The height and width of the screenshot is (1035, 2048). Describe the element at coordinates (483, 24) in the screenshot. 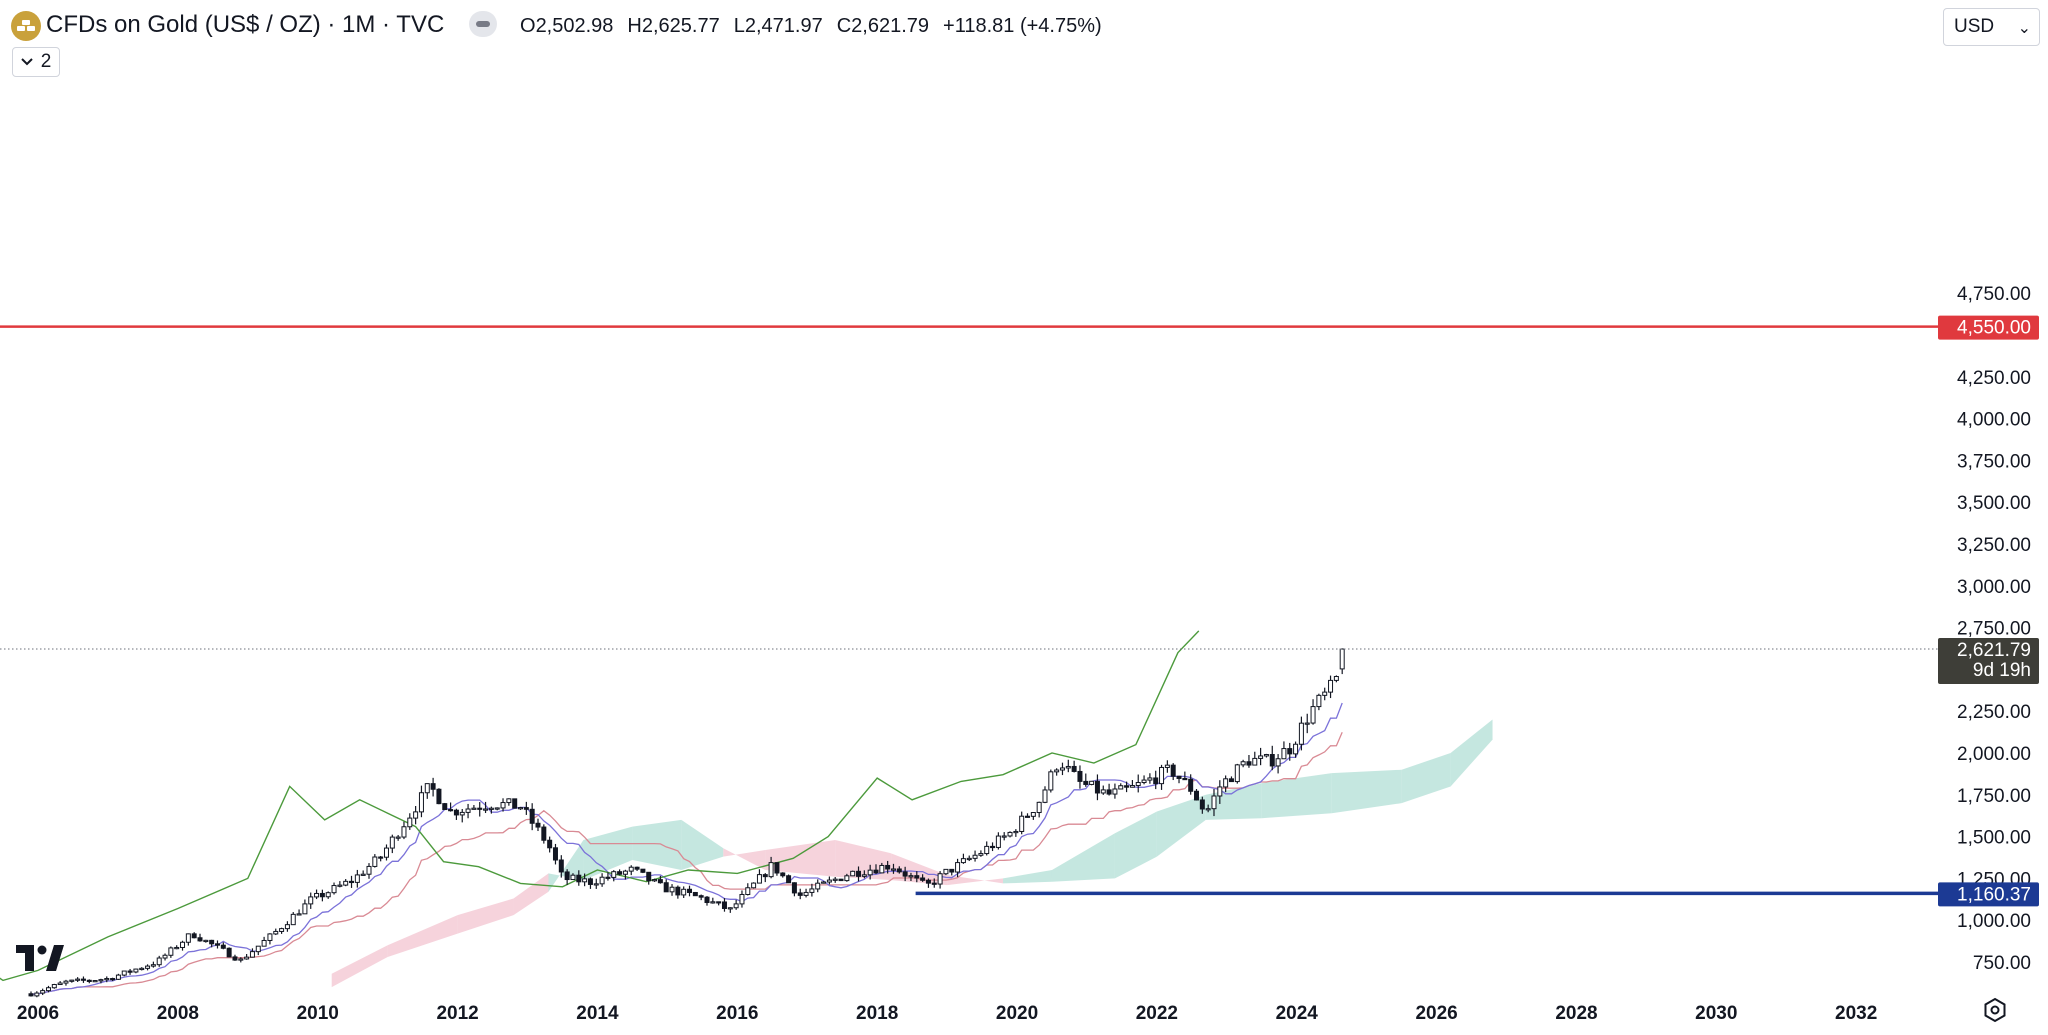

I see `market-status-icon` at that location.